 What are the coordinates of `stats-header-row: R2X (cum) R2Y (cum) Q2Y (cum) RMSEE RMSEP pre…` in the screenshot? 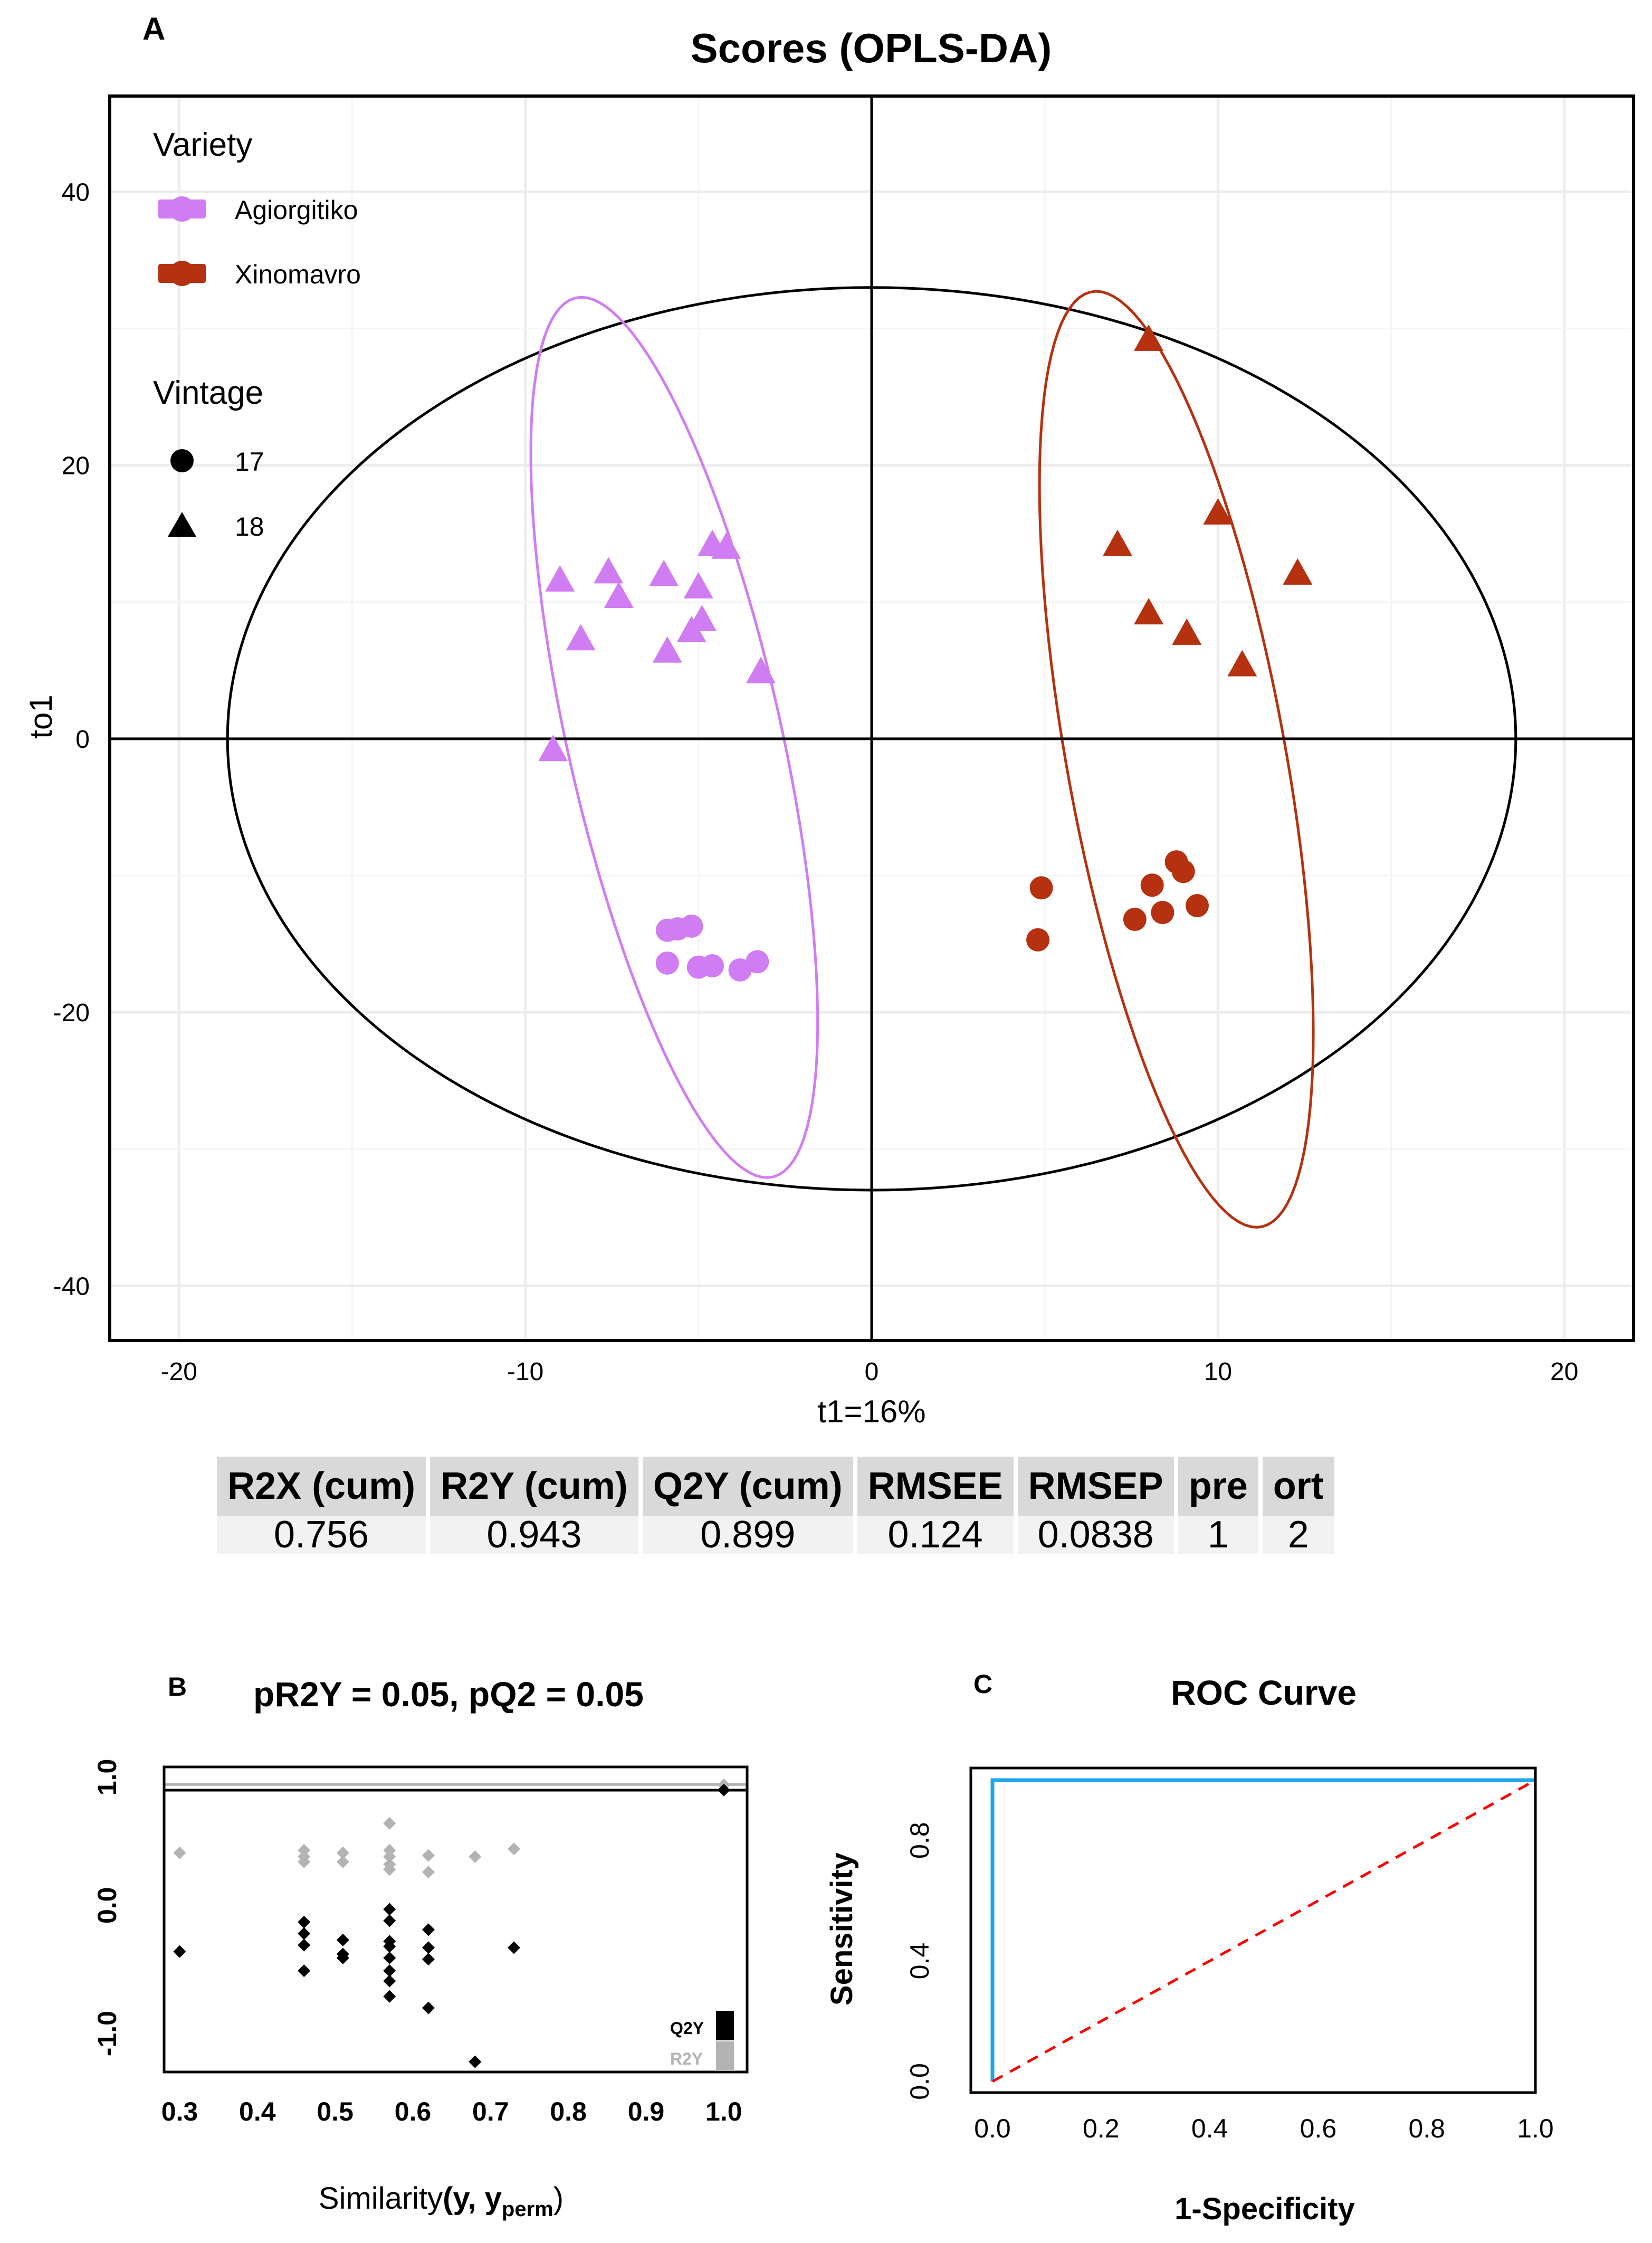 It's located at (775, 1486).